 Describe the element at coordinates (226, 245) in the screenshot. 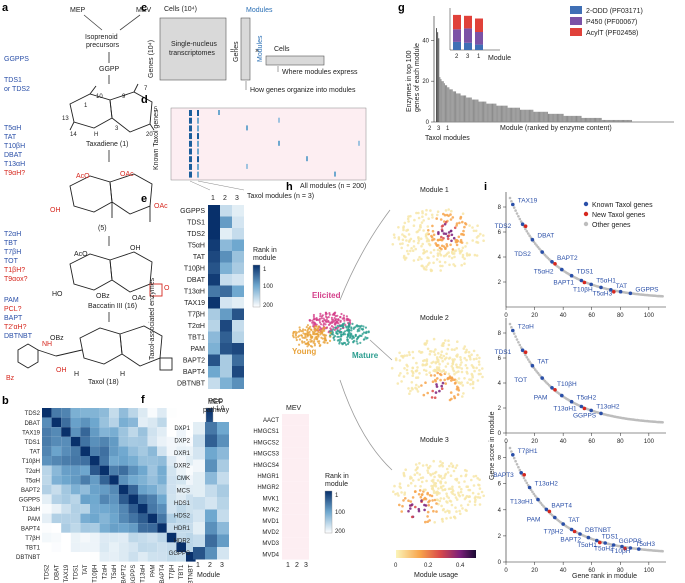

I see `heat-e-cell` at that location.